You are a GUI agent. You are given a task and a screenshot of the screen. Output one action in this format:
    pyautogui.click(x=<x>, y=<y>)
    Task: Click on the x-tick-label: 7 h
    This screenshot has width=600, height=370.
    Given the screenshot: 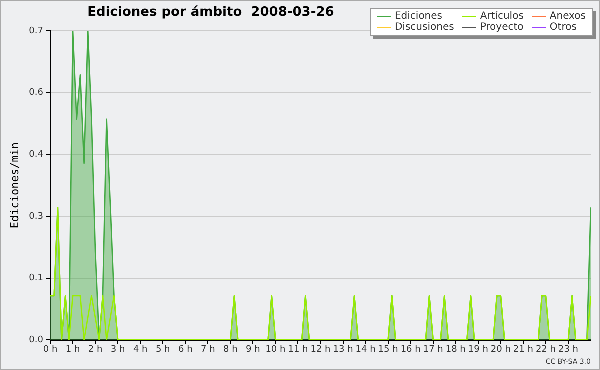 What is the action you would take?
    pyautogui.click(x=208, y=349)
    